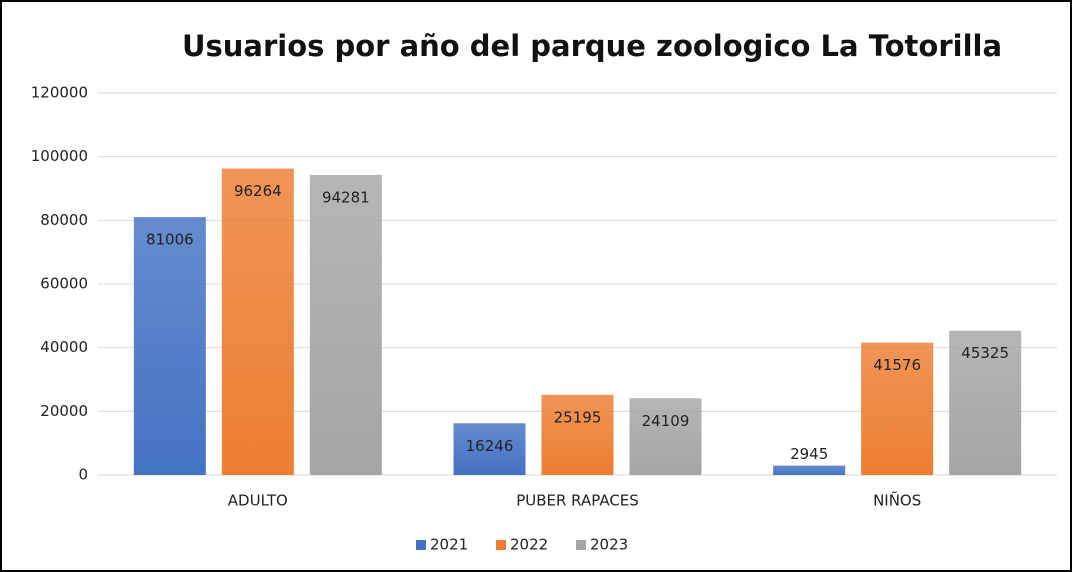  Describe the element at coordinates (666, 421) in the screenshot. I see `data-label: 24109` at that location.